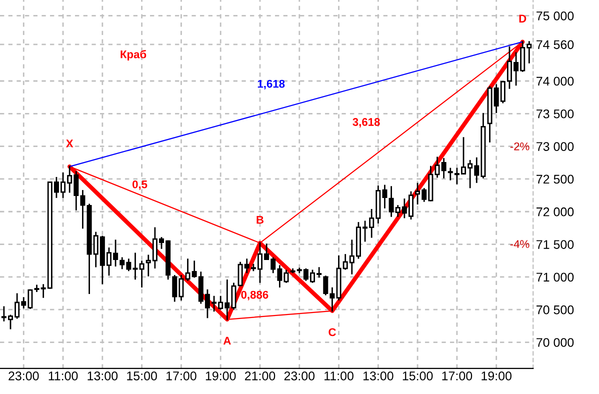 Image resolution: width=599 pixels, height=394 pixels. I want to click on series-label: 3,618, so click(366, 123).